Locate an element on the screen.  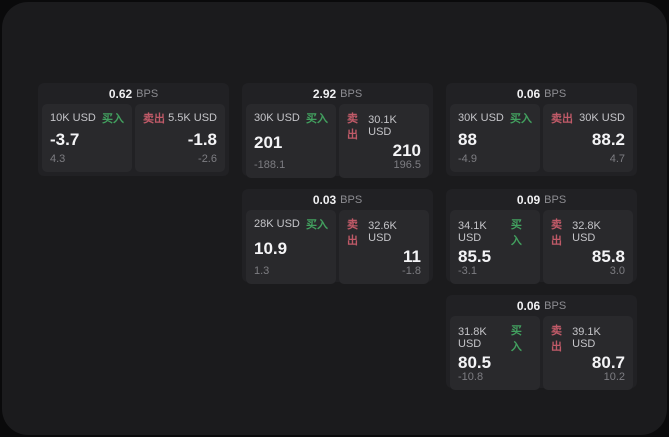
quote-card-body: 28K USD 买入 10.9 1.3 卖出 32.6K USD 11 -1.8 is located at coordinates (337, 247).